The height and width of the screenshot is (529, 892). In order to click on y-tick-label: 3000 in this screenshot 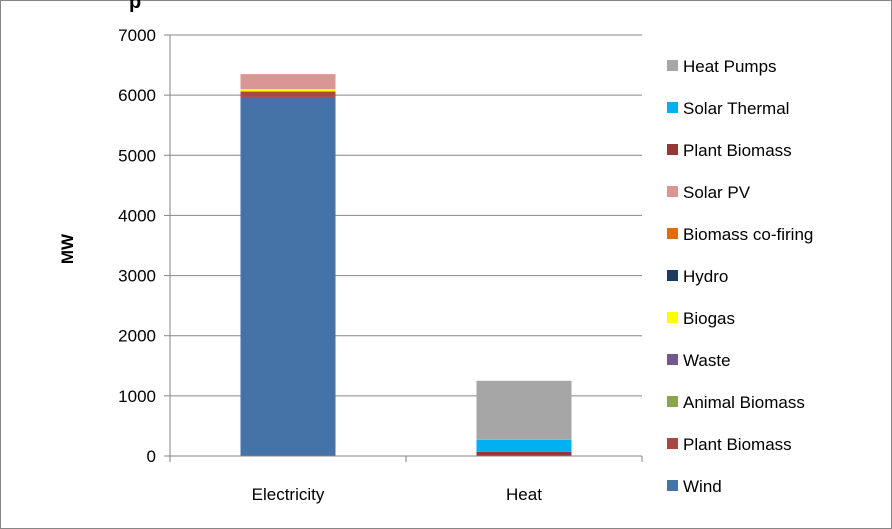, I will do `click(137, 276)`.